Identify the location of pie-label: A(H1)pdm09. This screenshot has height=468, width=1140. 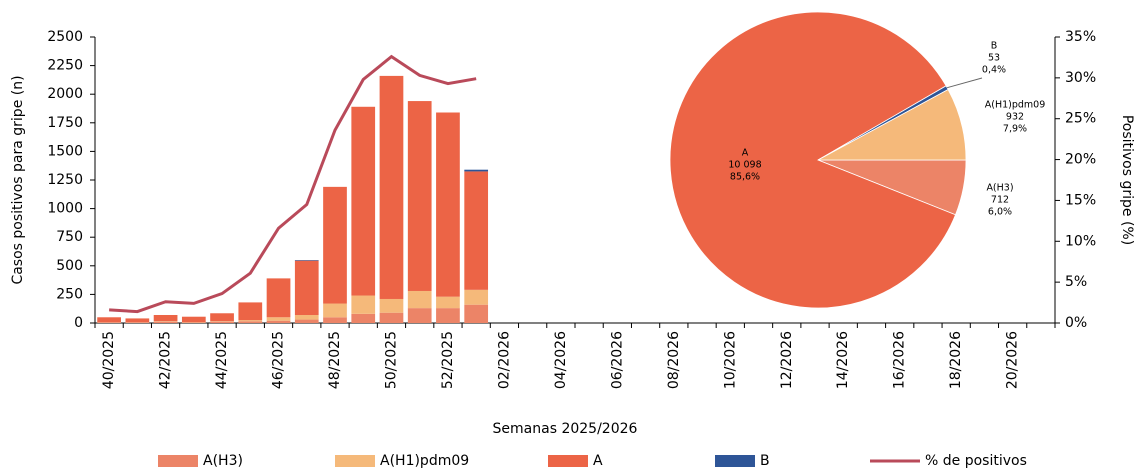
(1015, 105).